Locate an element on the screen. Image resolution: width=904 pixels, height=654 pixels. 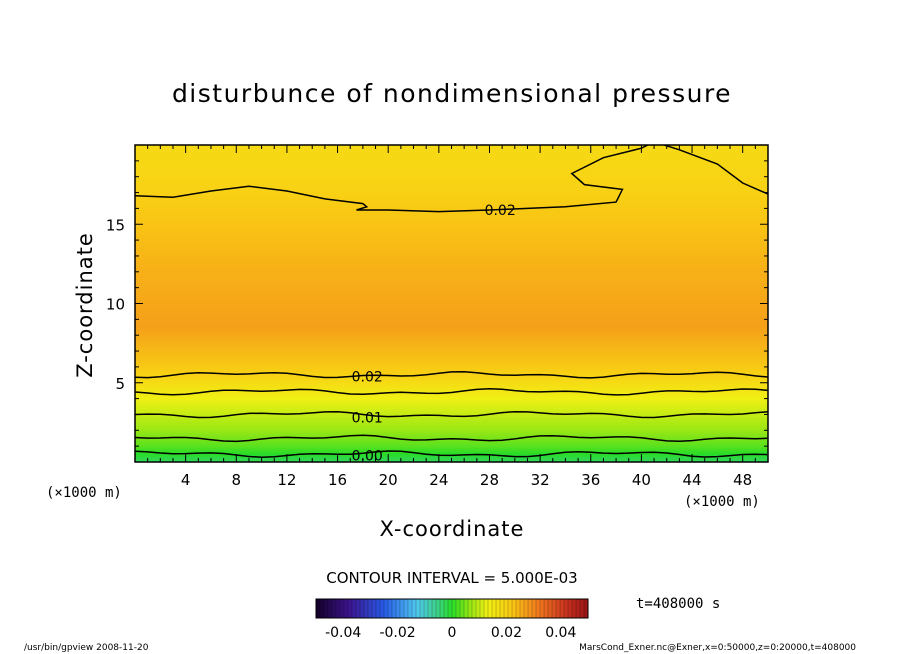
x-tick-label: 24 is located at coordinates (438, 480).